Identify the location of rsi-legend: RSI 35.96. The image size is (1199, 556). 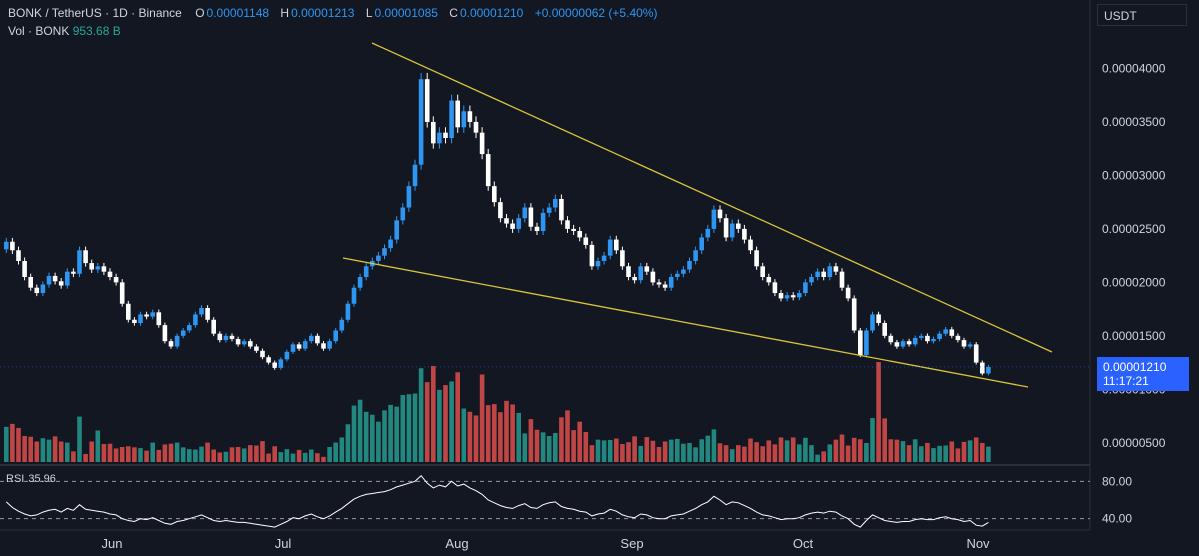
(31, 479).